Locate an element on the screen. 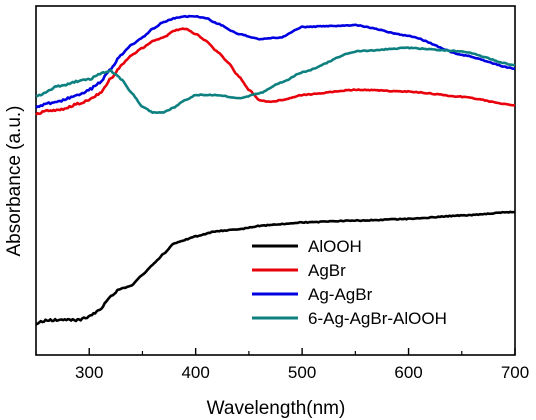 The height and width of the screenshot is (420, 536). x-tick-label-500: 500 is located at coordinates (302, 372).